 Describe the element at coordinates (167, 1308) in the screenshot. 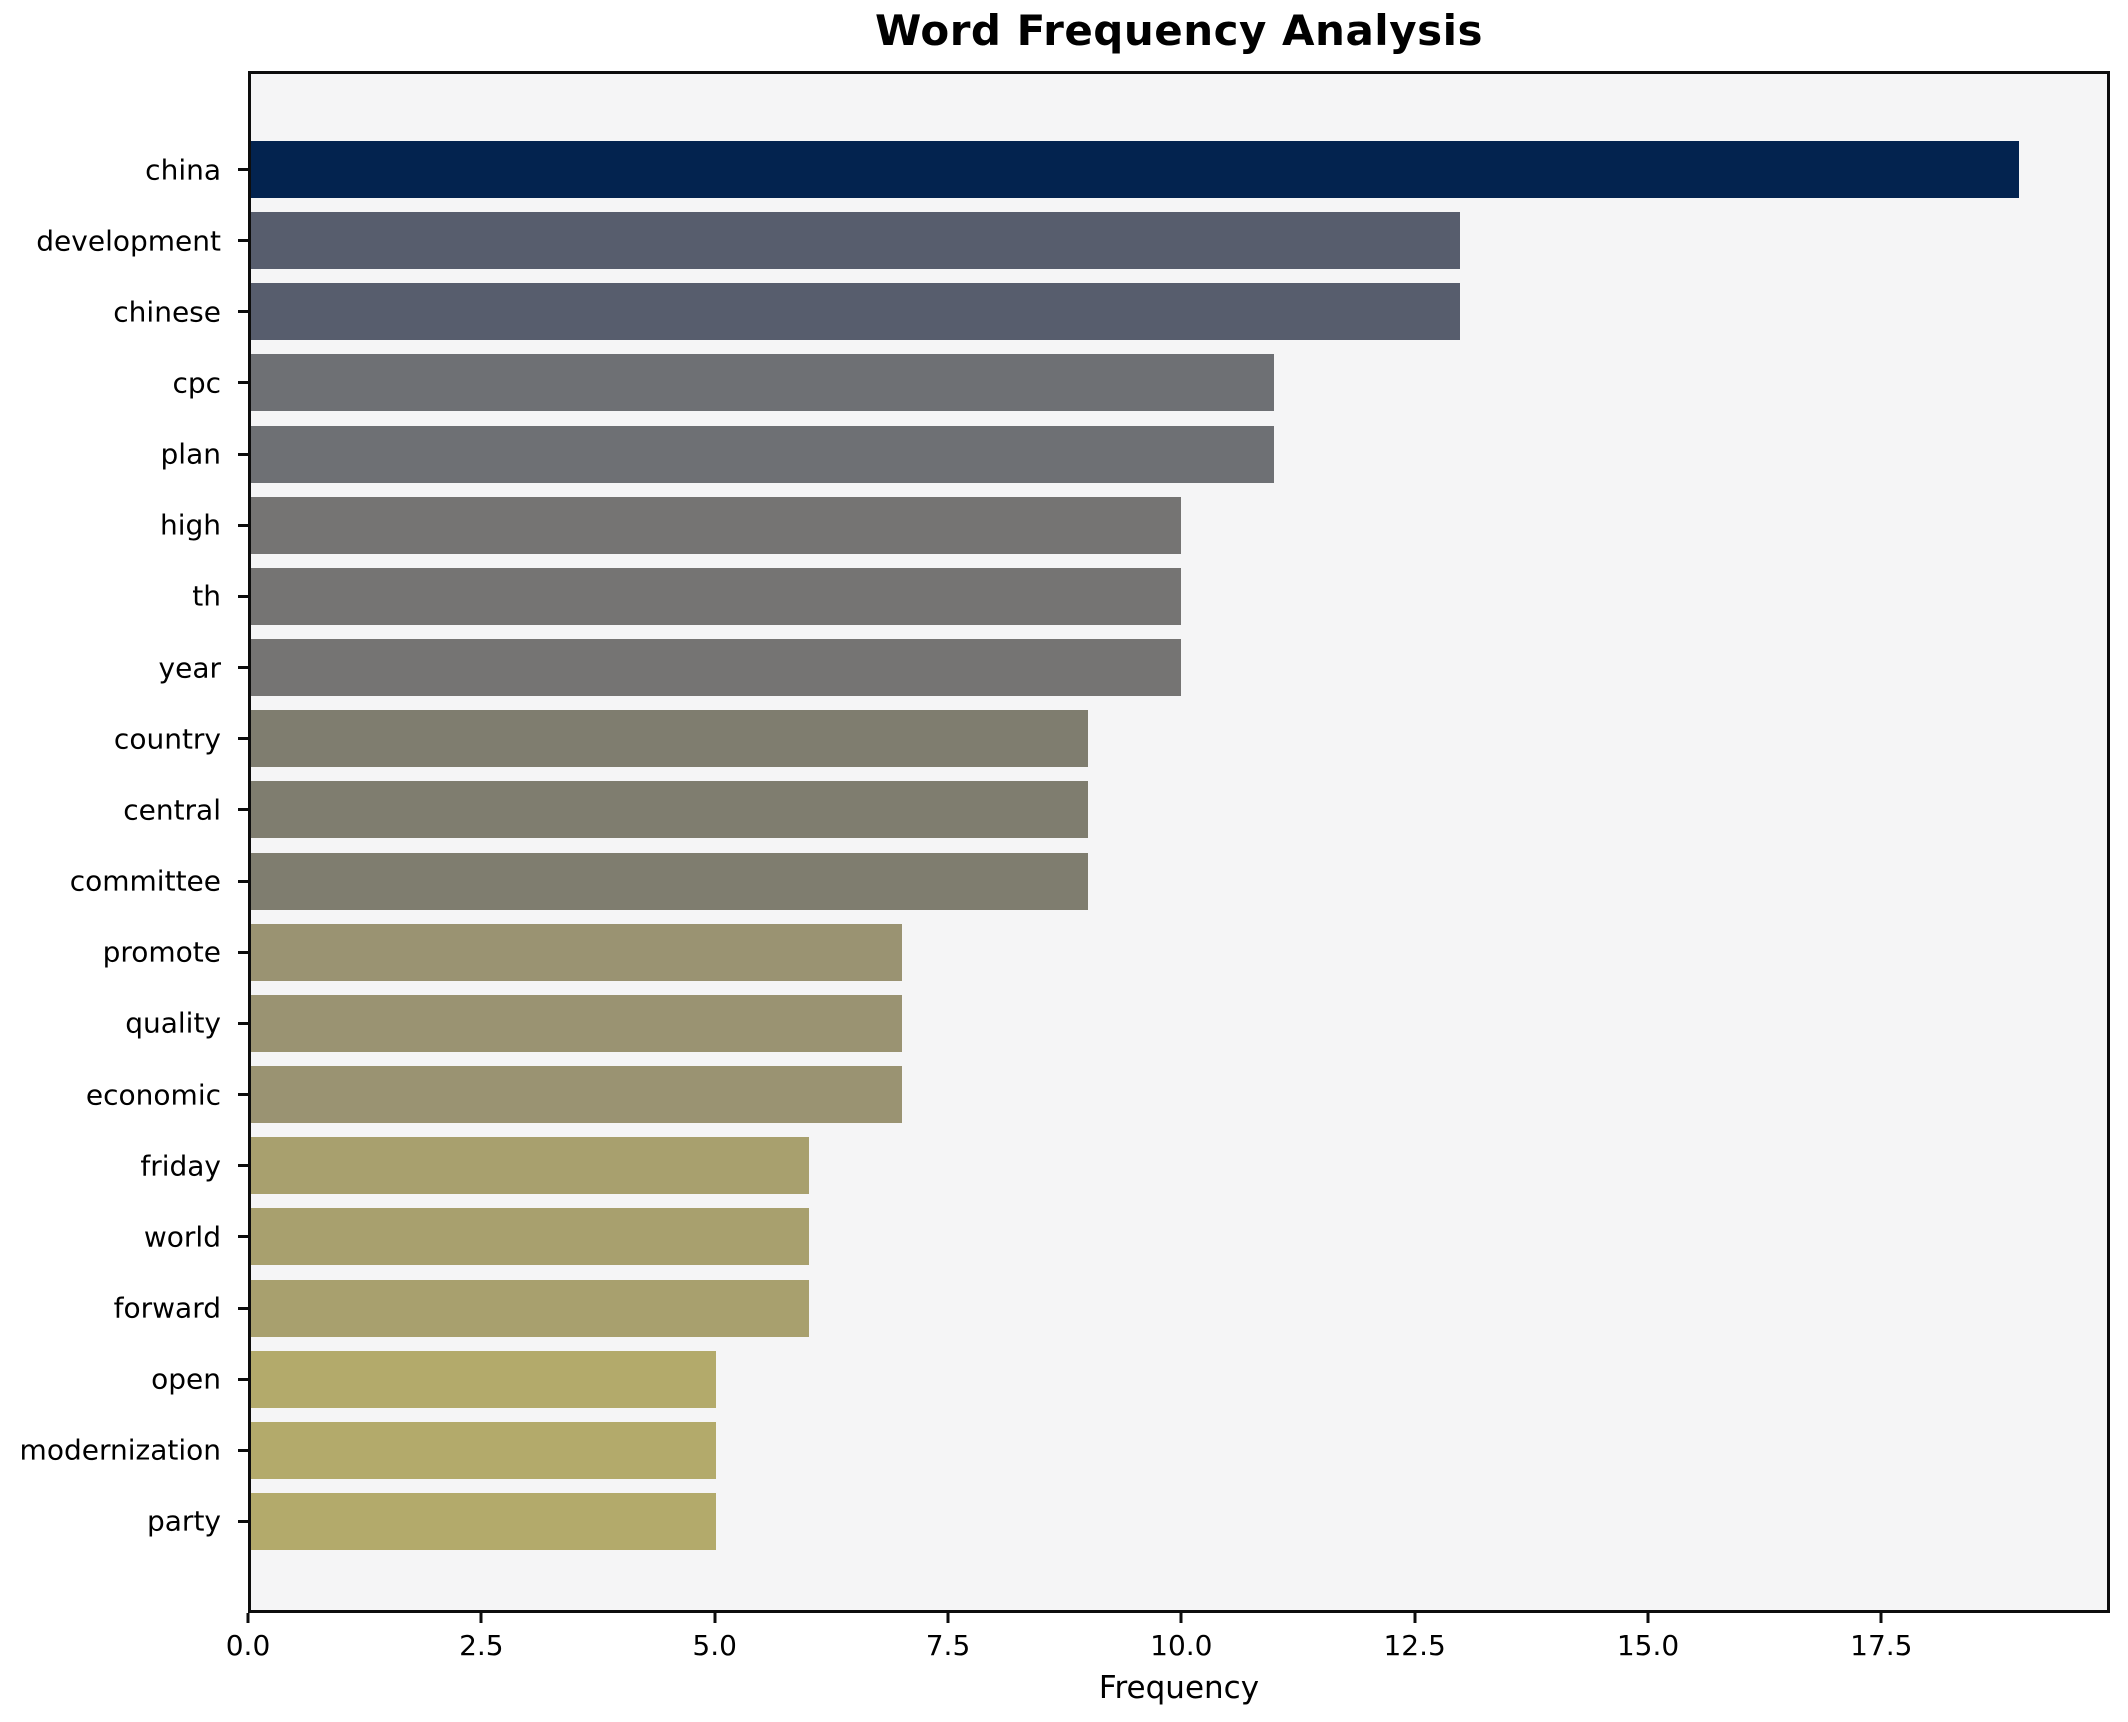

I see `y-tick-label: forward` at that location.